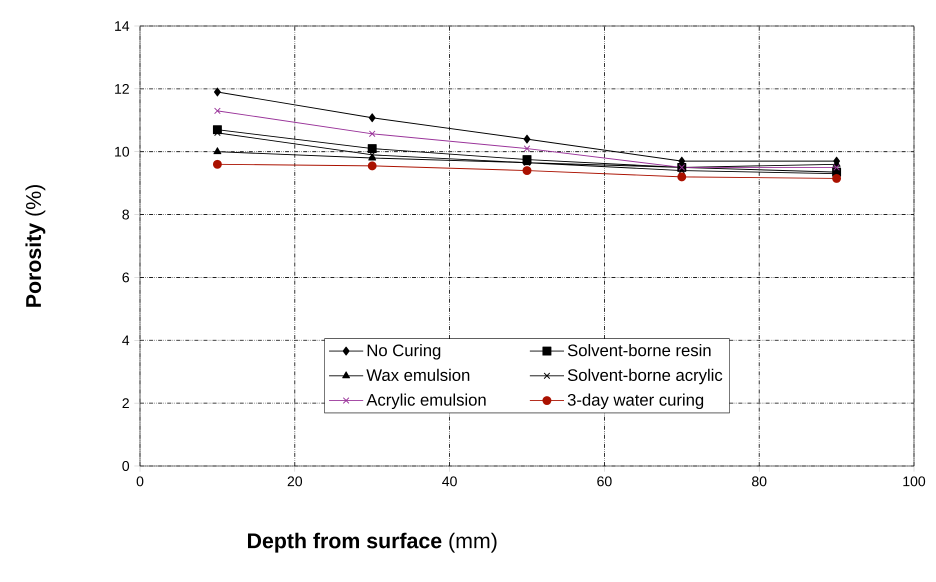 This screenshot has width=936, height=582. What do you see at coordinates (636, 402) in the screenshot?
I see `legend-label: 3-day water curing` at bounding box center [636, 402].